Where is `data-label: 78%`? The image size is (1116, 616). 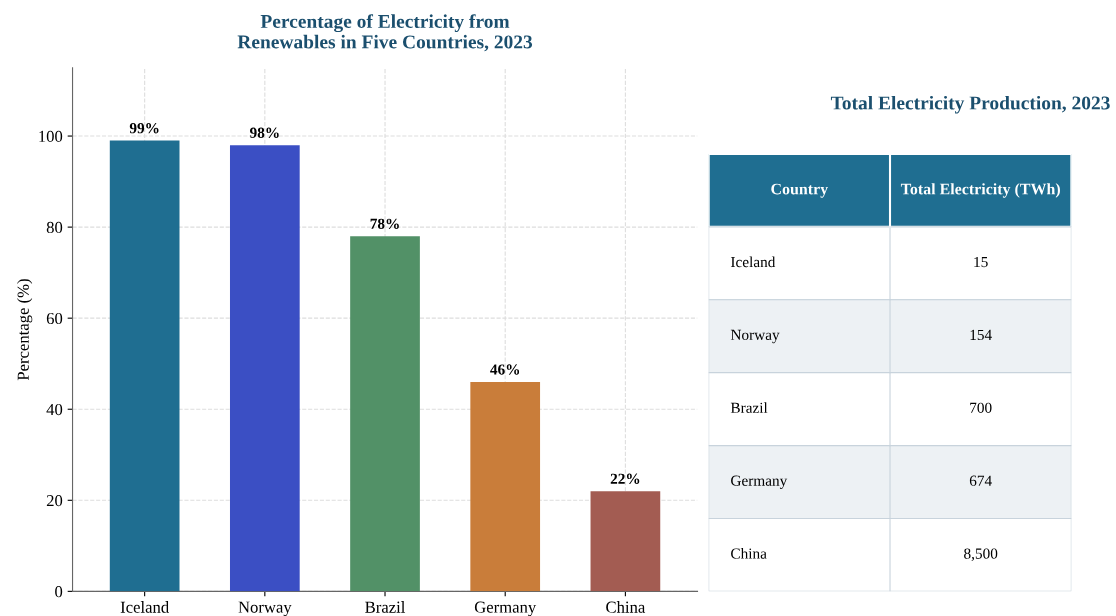 data-label: 78% is located at coordinates (384, 223).